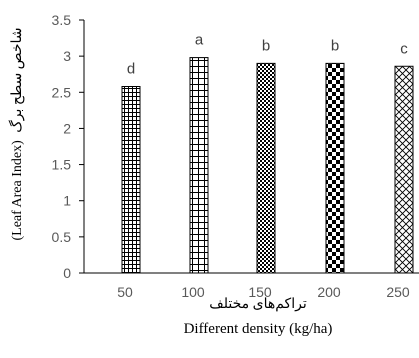 The image size is (419, 358). What do you see at coordinates (67, 128) in the screenshot?
I see `y-tick-label: 2` at bounding box center [67, 128].